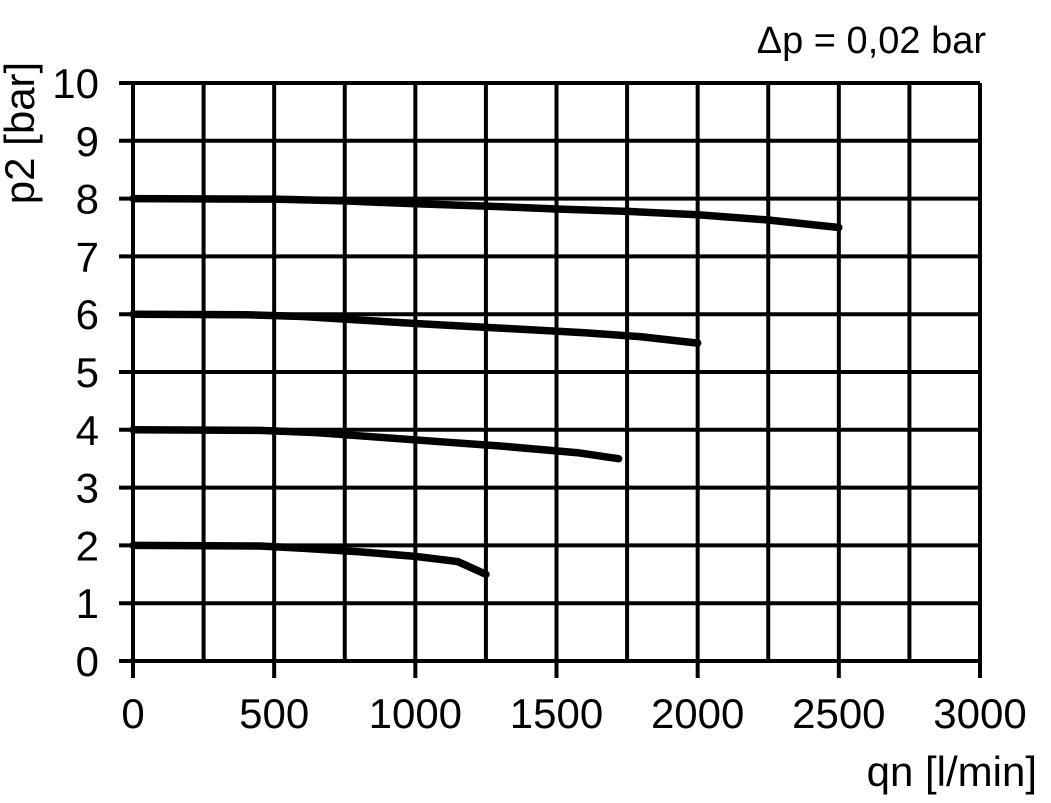  I want to click on y-tick-label: 10, so click(75, 83).